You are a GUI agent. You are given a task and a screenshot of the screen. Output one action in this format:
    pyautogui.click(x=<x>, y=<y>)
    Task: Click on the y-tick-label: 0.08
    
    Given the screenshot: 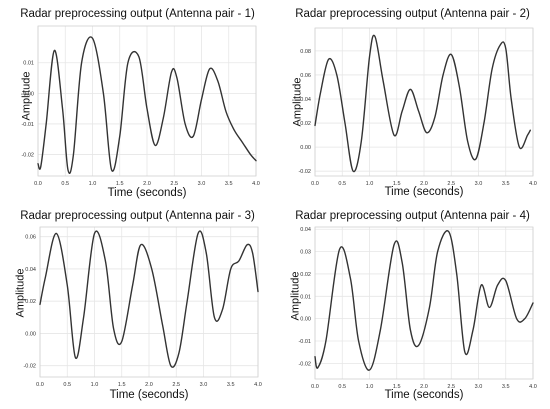 What is the action you would take?
    pyautogui.click(x=305, y=52)
    